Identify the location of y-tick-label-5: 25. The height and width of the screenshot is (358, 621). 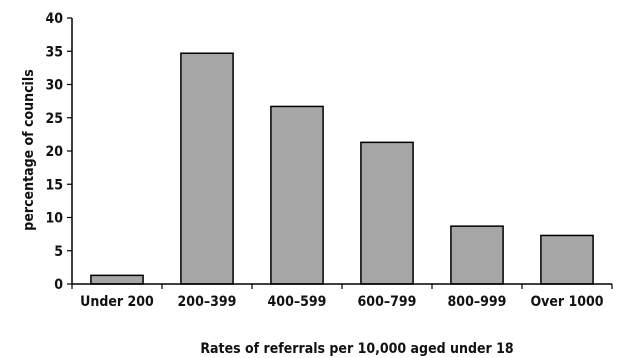
(54, 119).